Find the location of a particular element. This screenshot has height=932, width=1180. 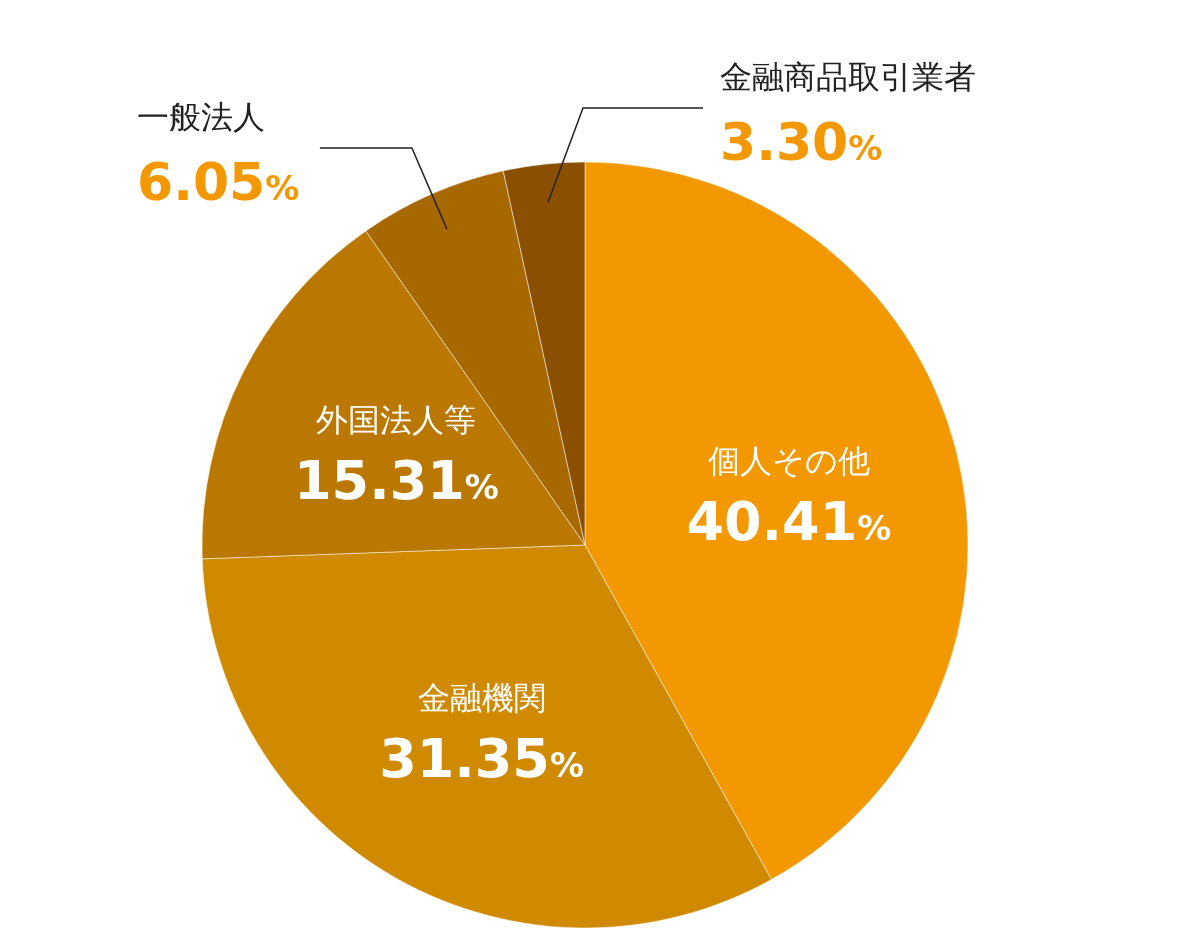

data-label: 3.30% is located at coordinates (801, 142).